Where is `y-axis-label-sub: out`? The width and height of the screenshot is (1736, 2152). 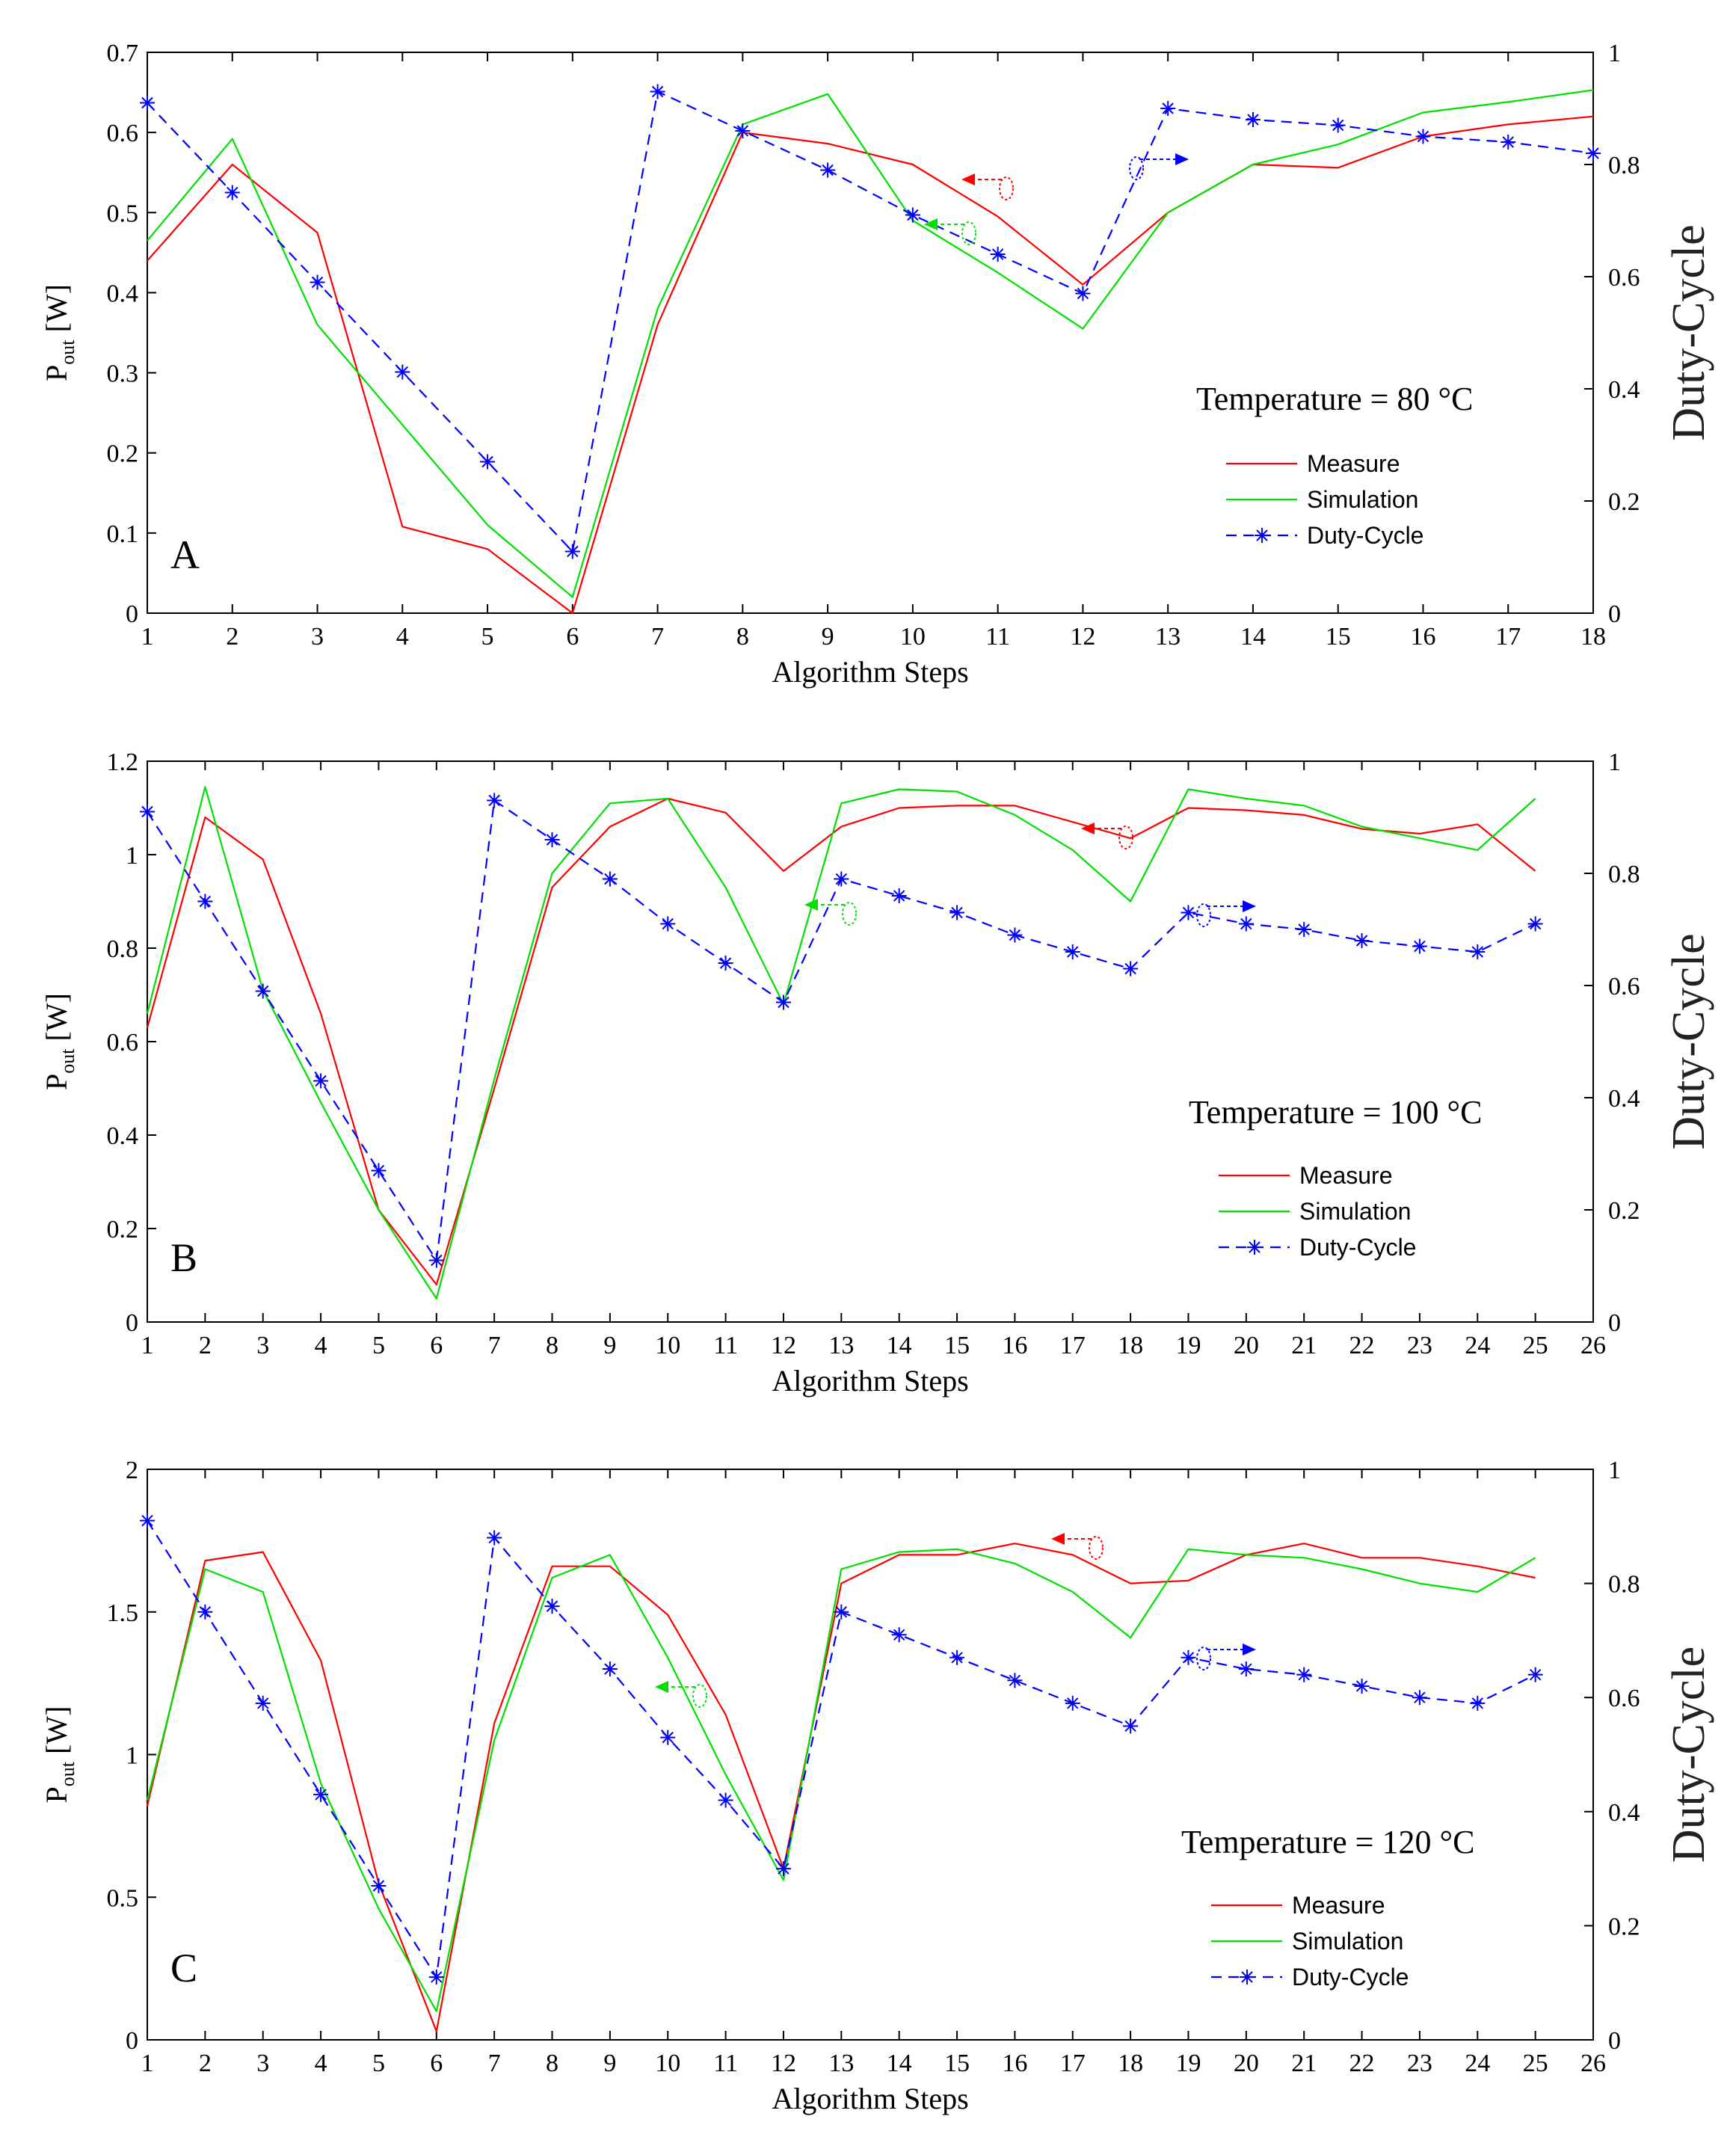 y-axis-label-sub: out is located at coordinates (68, 1773).